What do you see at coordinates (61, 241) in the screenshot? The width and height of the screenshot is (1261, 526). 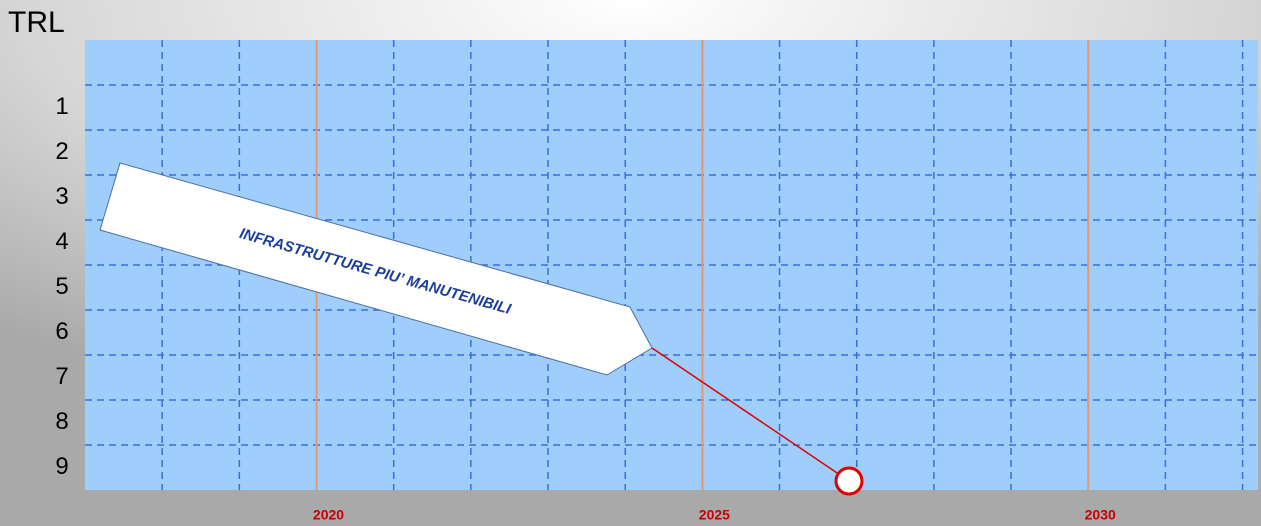 I see `y-tick-label: 4` at bounding box center [61, 241].